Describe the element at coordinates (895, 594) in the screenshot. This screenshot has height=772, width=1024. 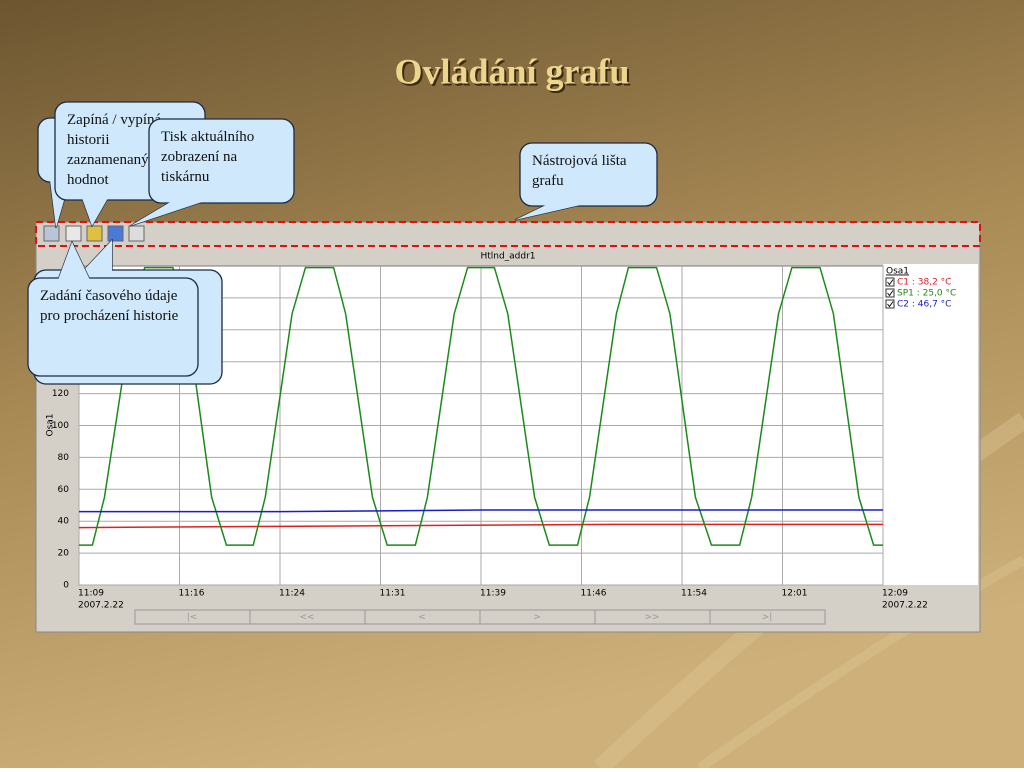
I see `x-tick-label: 12:09` at that location.